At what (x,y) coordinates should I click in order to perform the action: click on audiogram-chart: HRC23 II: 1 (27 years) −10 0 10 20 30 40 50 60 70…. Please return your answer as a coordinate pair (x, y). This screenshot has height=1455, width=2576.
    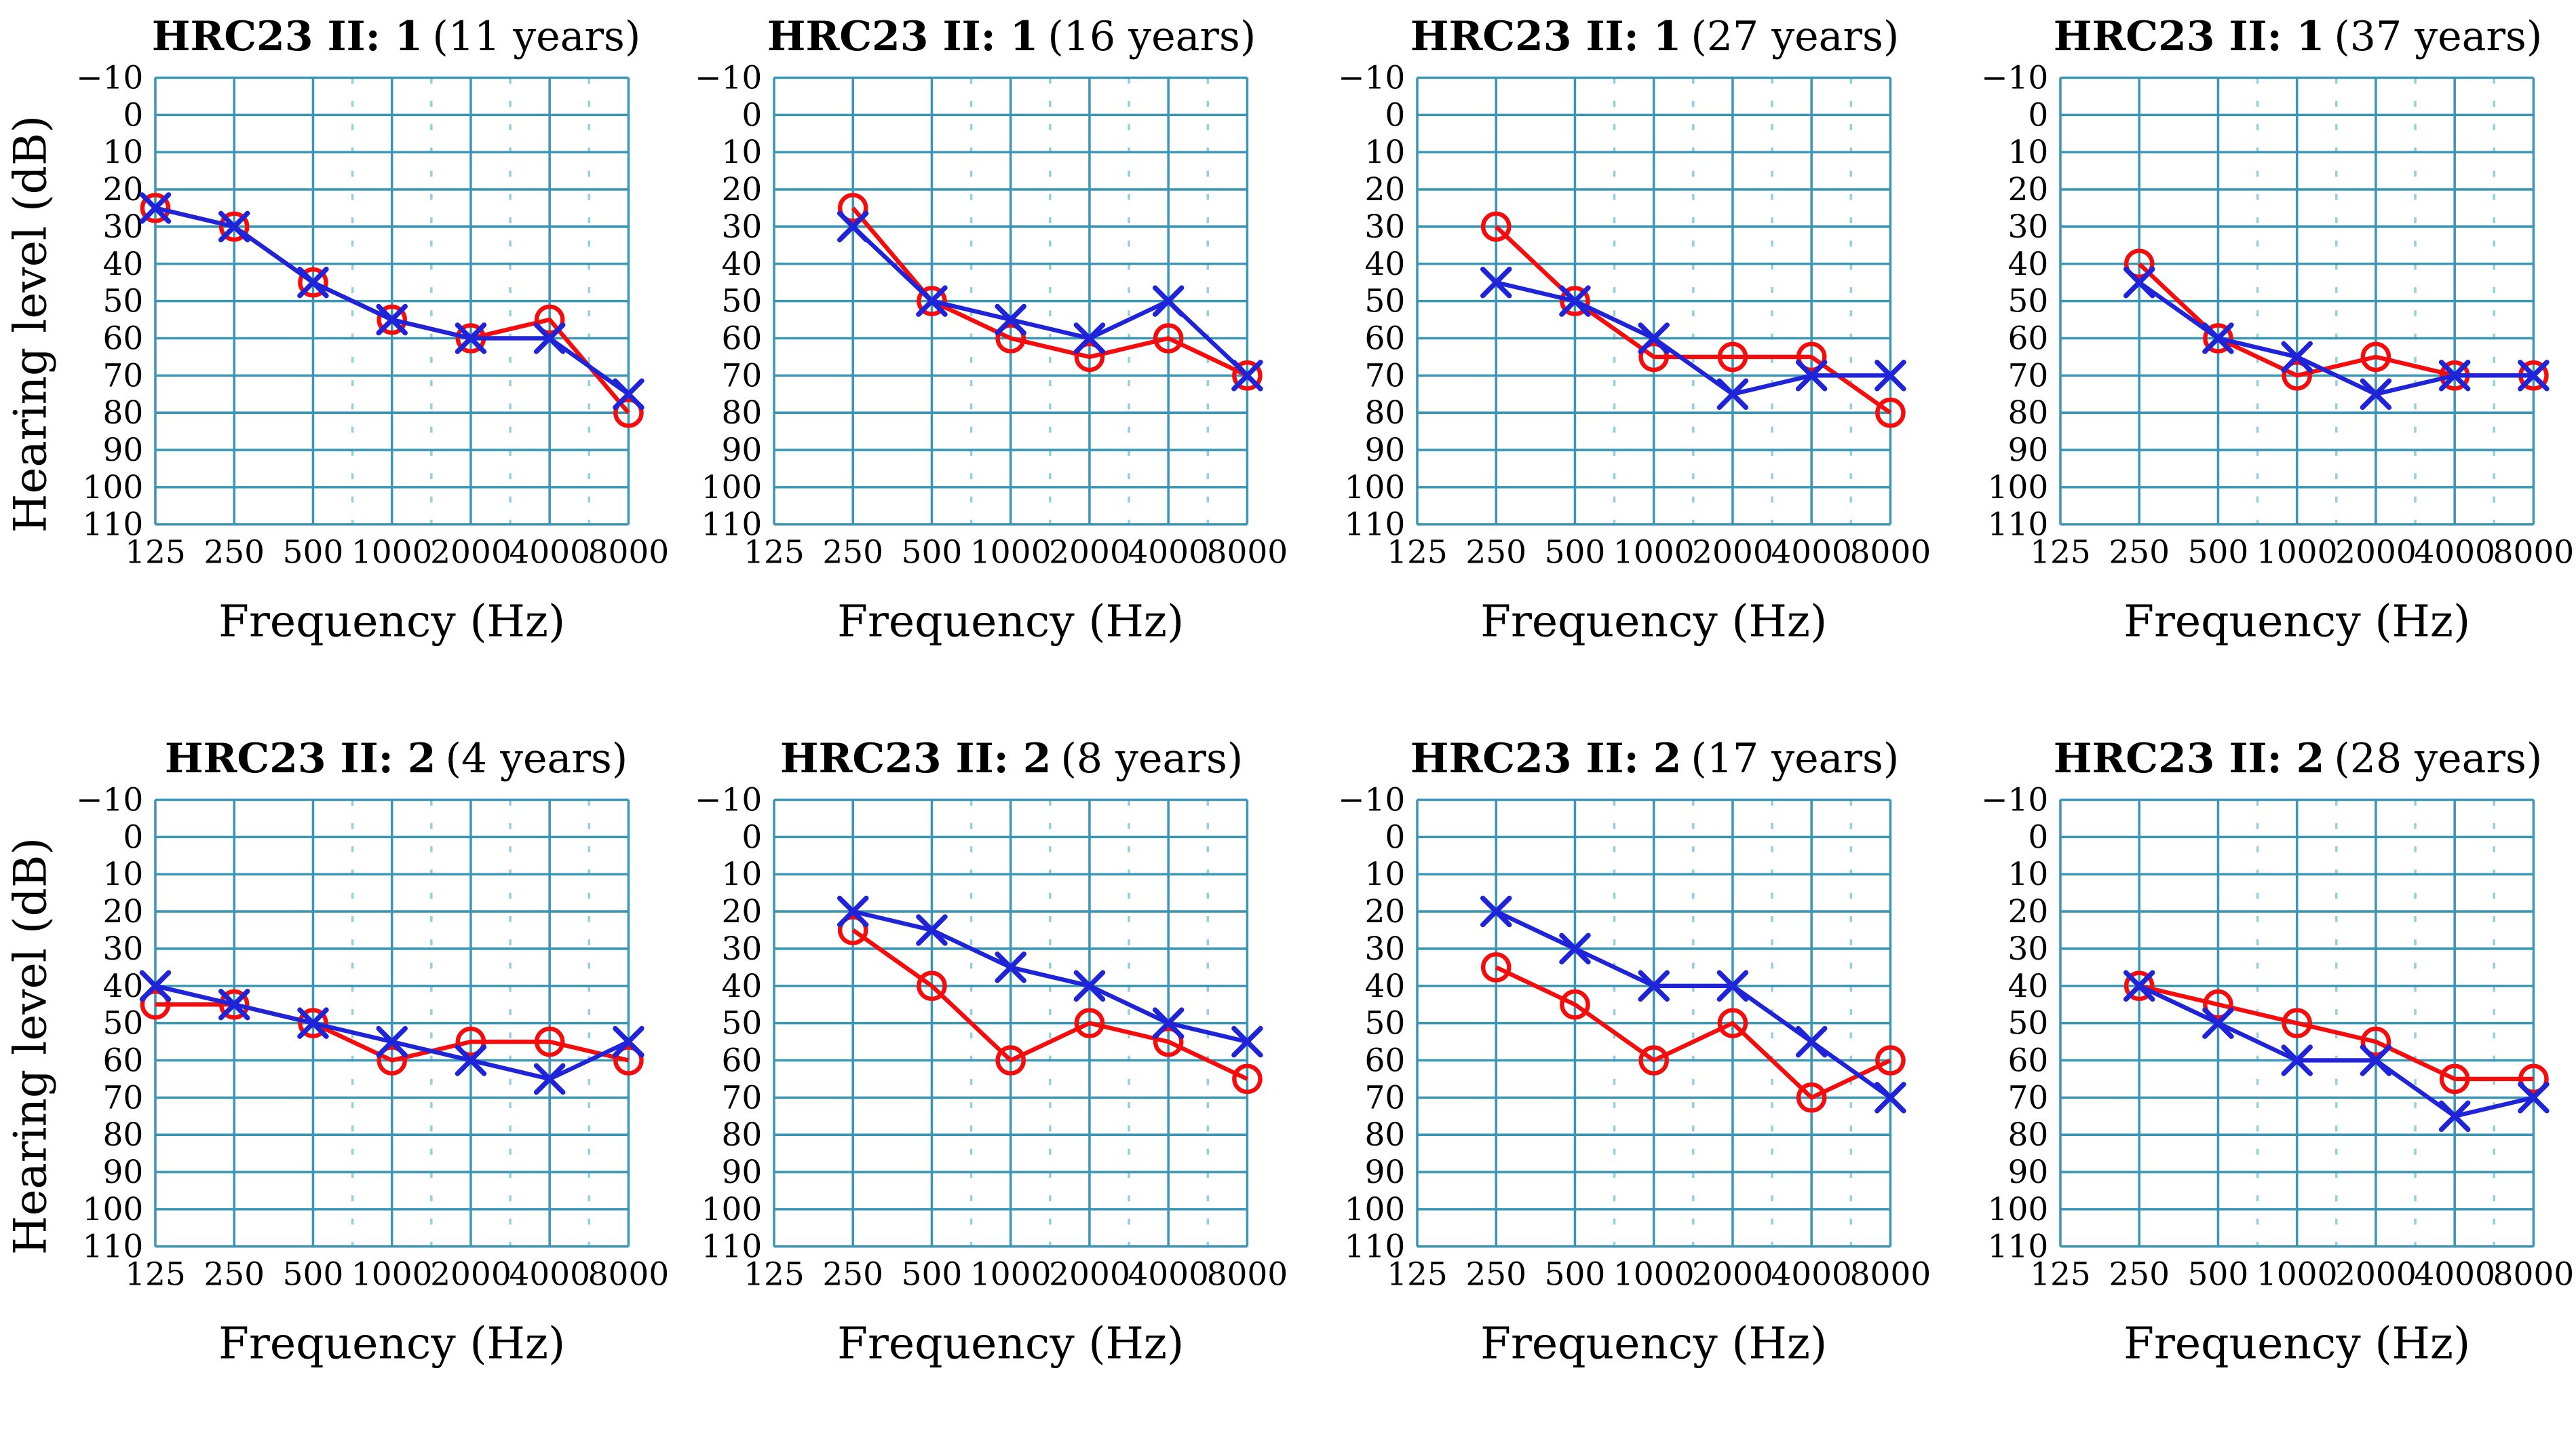
    Looking at the image, I should click on (1610, 365).